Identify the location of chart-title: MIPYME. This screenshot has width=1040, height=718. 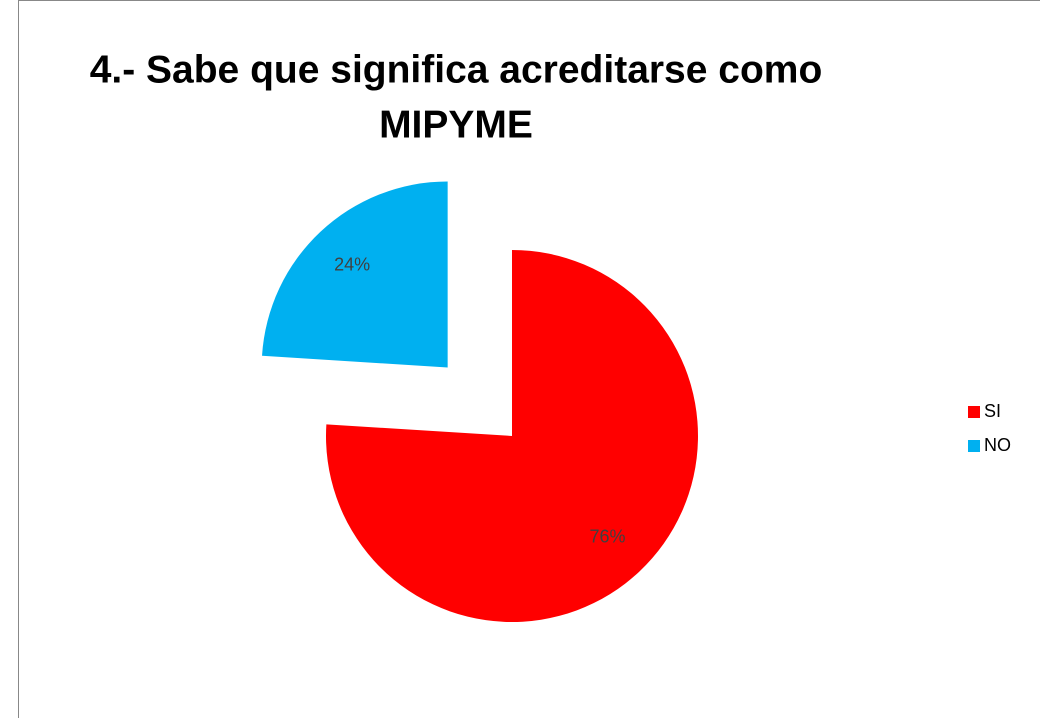
(456, 124).